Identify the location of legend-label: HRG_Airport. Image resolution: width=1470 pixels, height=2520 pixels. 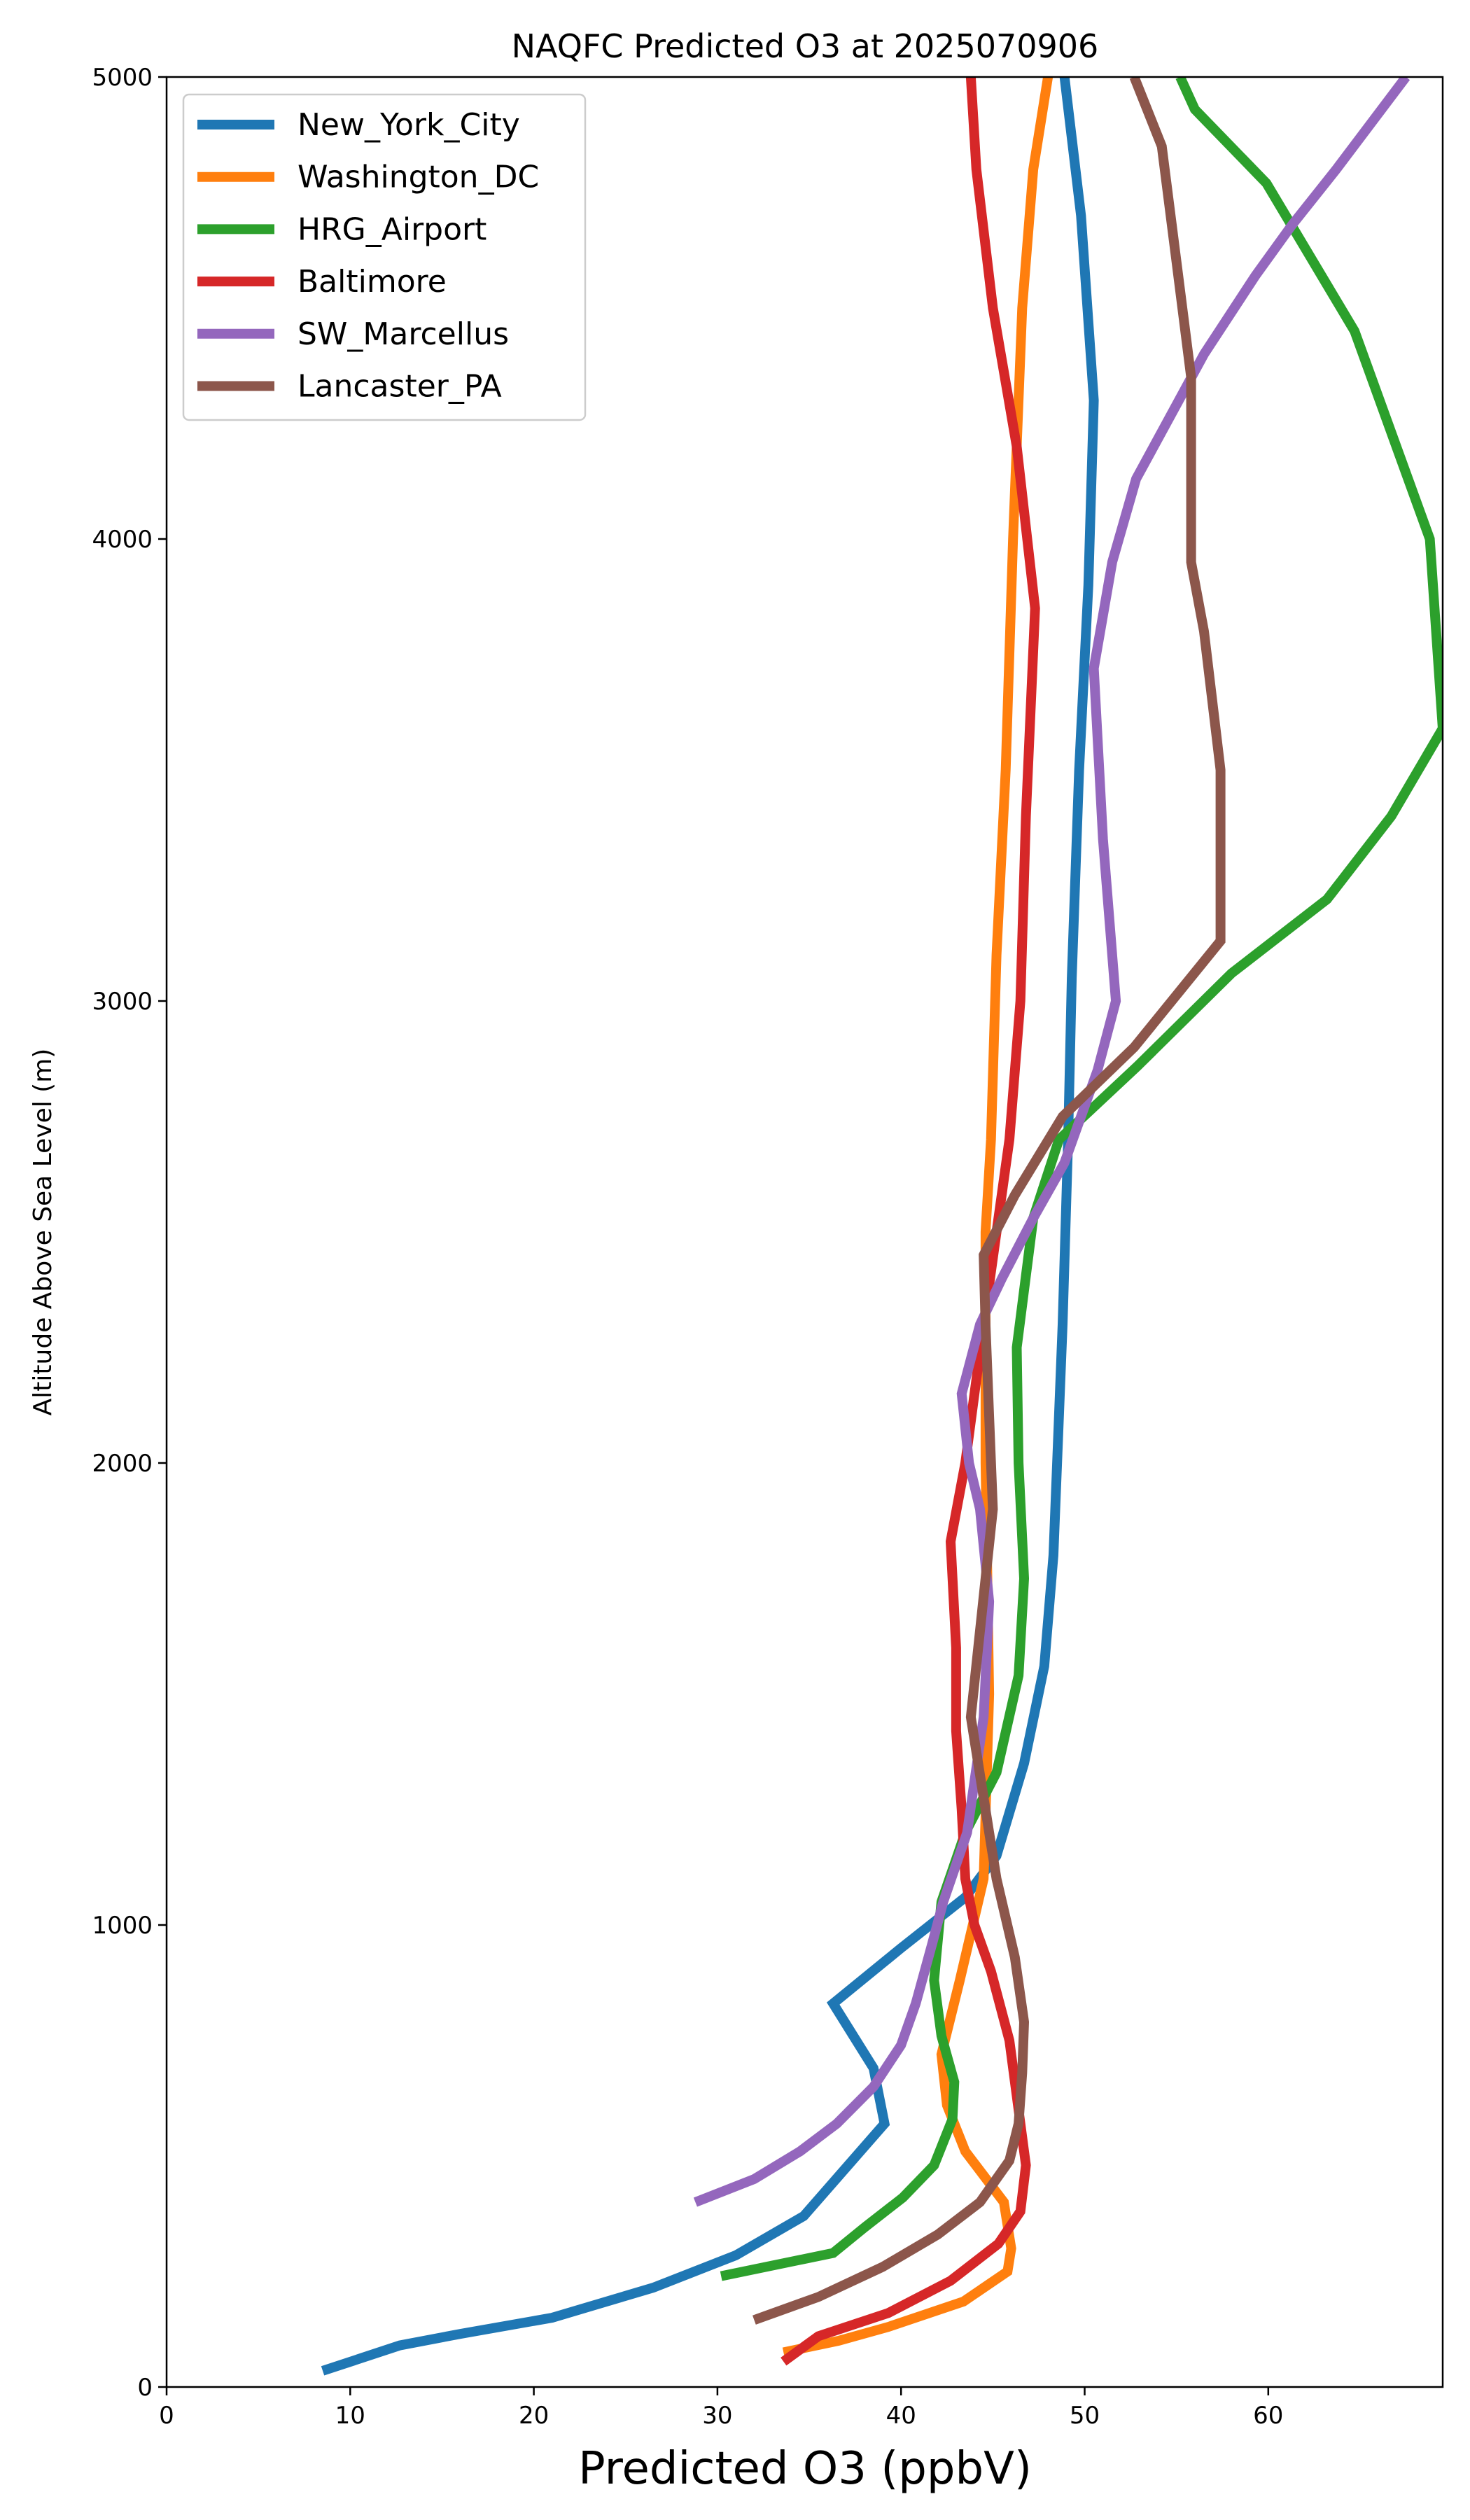
(392, 229).